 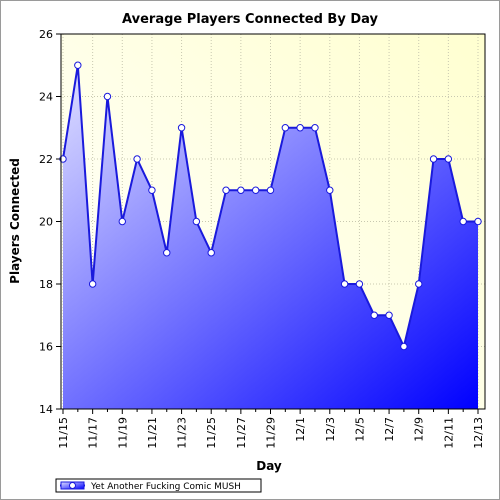 I want to click on x-tick-label: 11/29, so click(x=271, y=433).